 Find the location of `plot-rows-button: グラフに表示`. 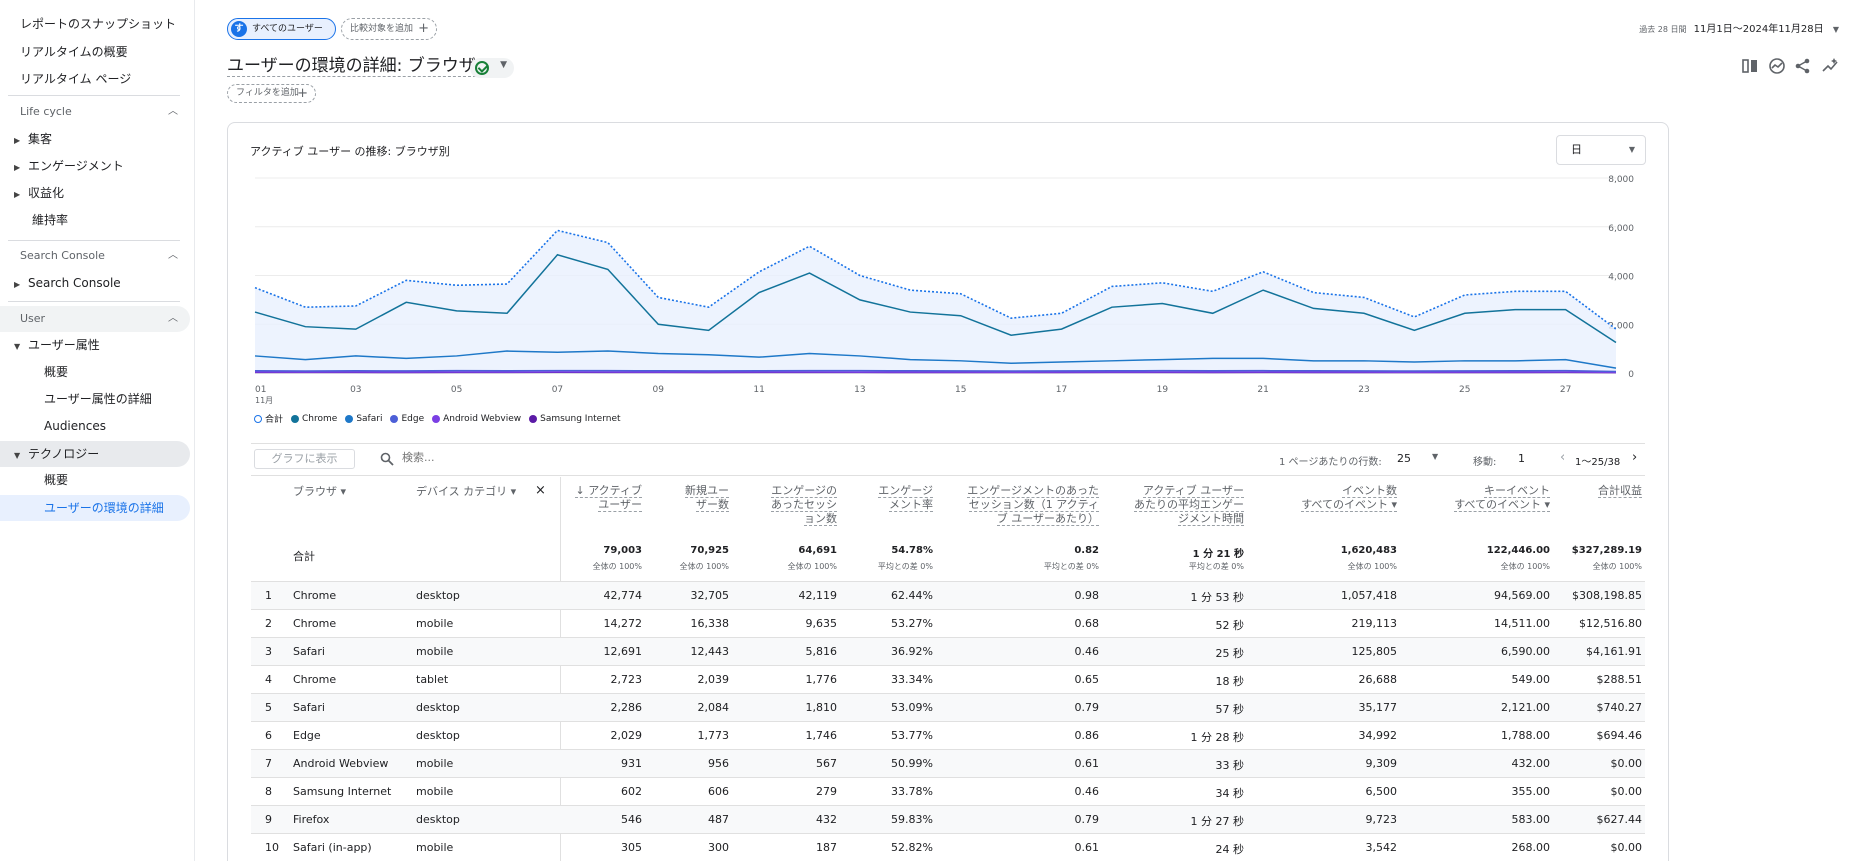

plot-rows-button: グラフに表示 is located at coordinates (304, 459).